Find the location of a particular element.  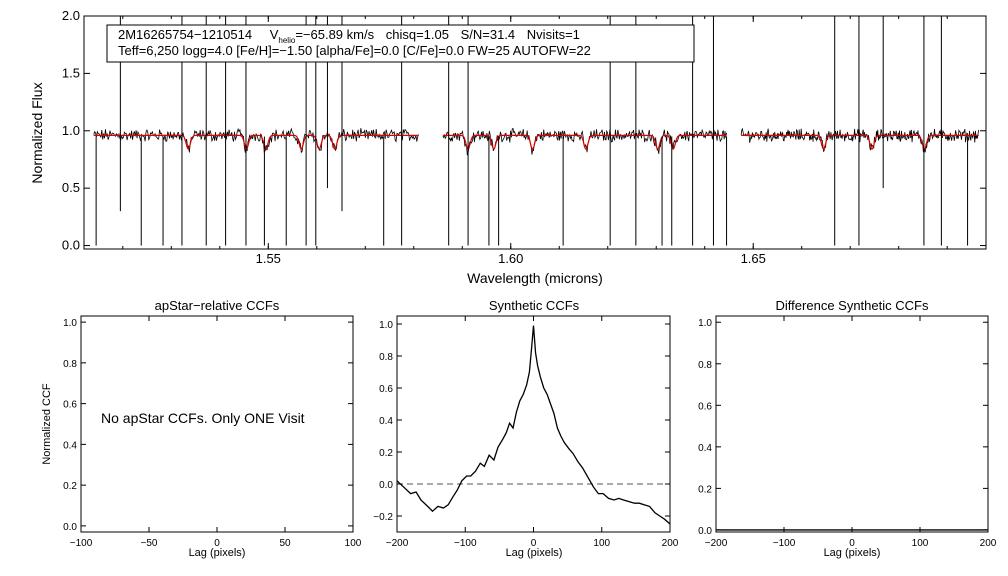

difference-ccf-y-tick-label: 1.0 is located at coordinates (705, 323).